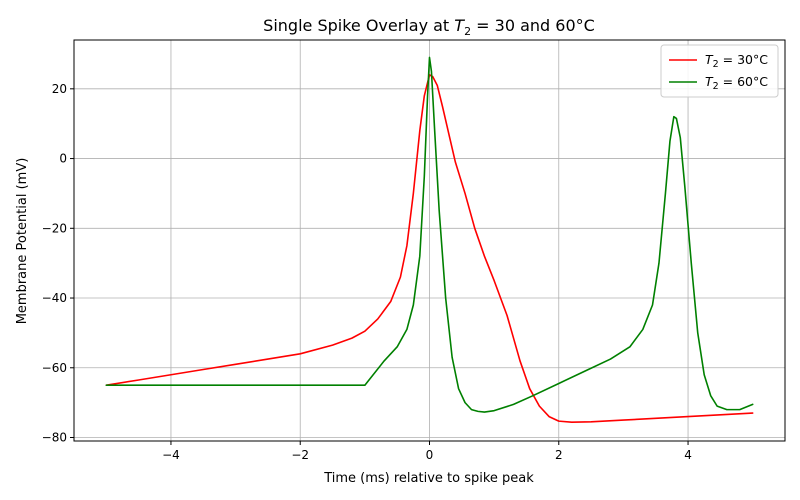 This screenshot has width=800, height=500. I want to click on x-tick-label: 0, so click(430, 455).